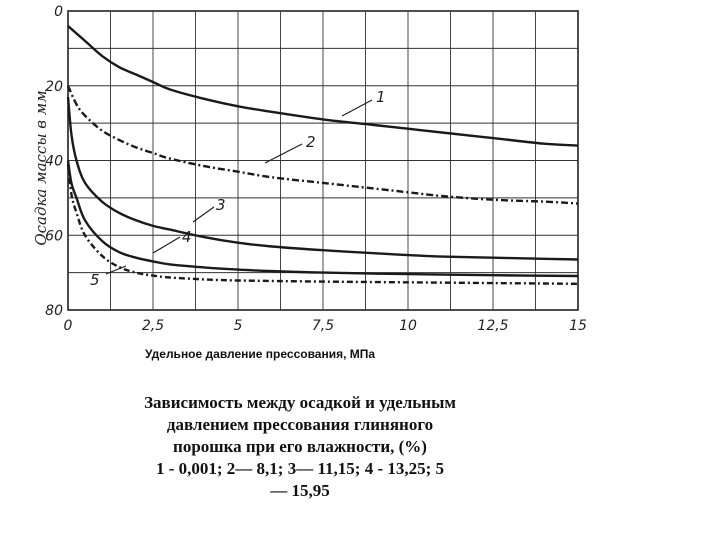 Image resolution: width=720 pixels, height=540 pixels. I want to click on curve-label-4: 4, so click(187, 237).